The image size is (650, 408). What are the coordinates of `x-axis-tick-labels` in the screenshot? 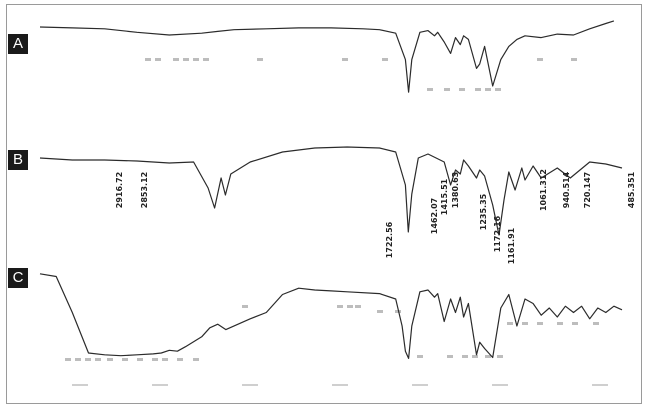 It's located at (340, 385).